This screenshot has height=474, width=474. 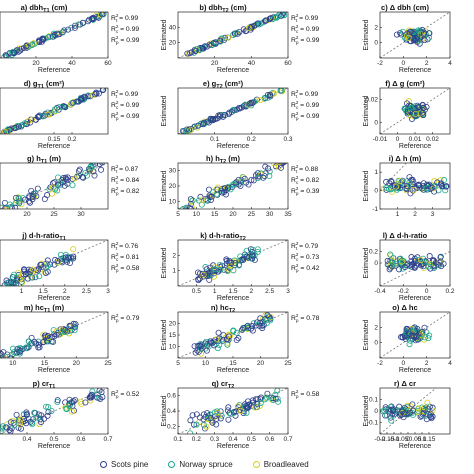 What do you see at coordinates (44, 384) in the screenshot?
I see `panel-title: p) crT1` at bounding box center [44, 384].